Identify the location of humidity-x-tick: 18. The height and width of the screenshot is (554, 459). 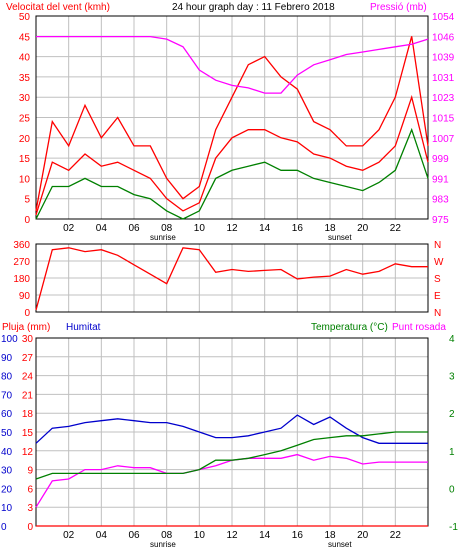
(330, 535).